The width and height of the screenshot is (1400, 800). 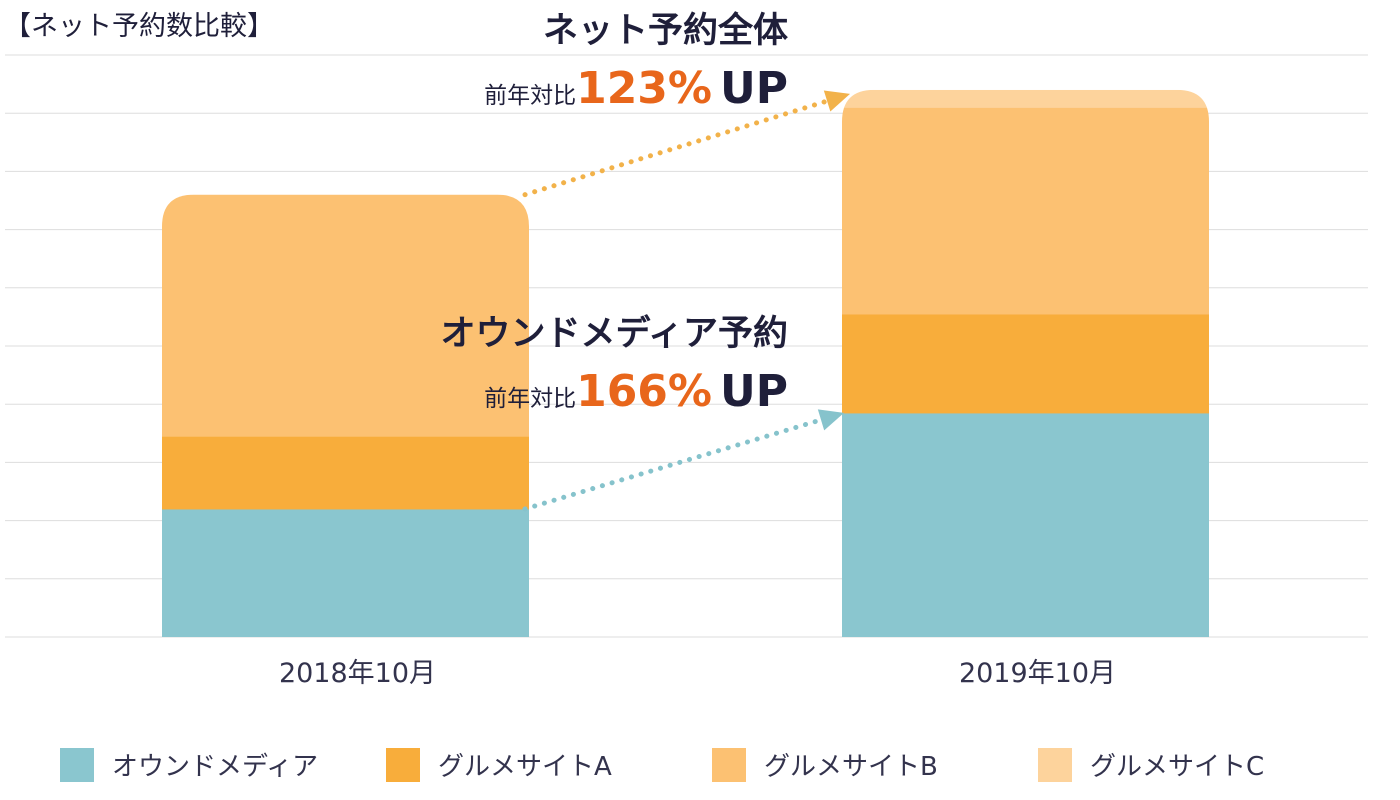 I want to click on callout-total-suffix: UP, so click(x=754, y=88).